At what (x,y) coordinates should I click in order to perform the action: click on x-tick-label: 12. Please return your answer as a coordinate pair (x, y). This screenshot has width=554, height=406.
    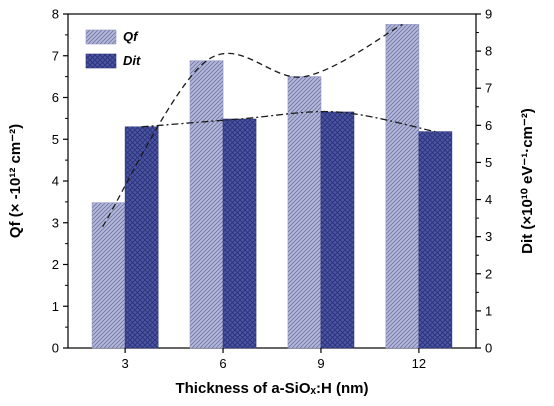
    Looking at the image, I should click on (419, 363).